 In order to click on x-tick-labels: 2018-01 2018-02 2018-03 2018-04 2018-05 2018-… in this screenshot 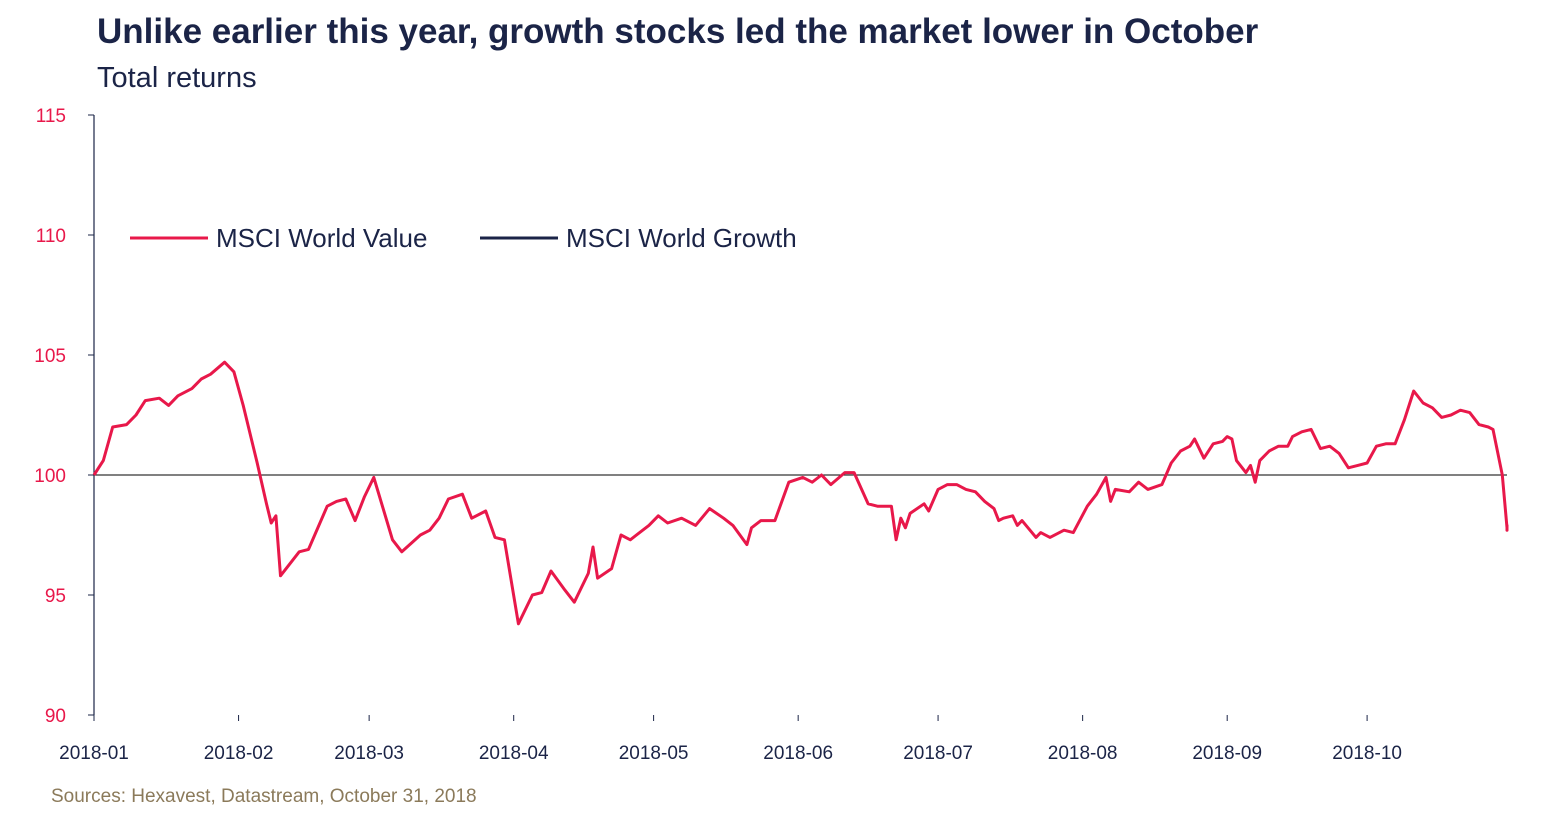, I will do `click(730, 753)`.